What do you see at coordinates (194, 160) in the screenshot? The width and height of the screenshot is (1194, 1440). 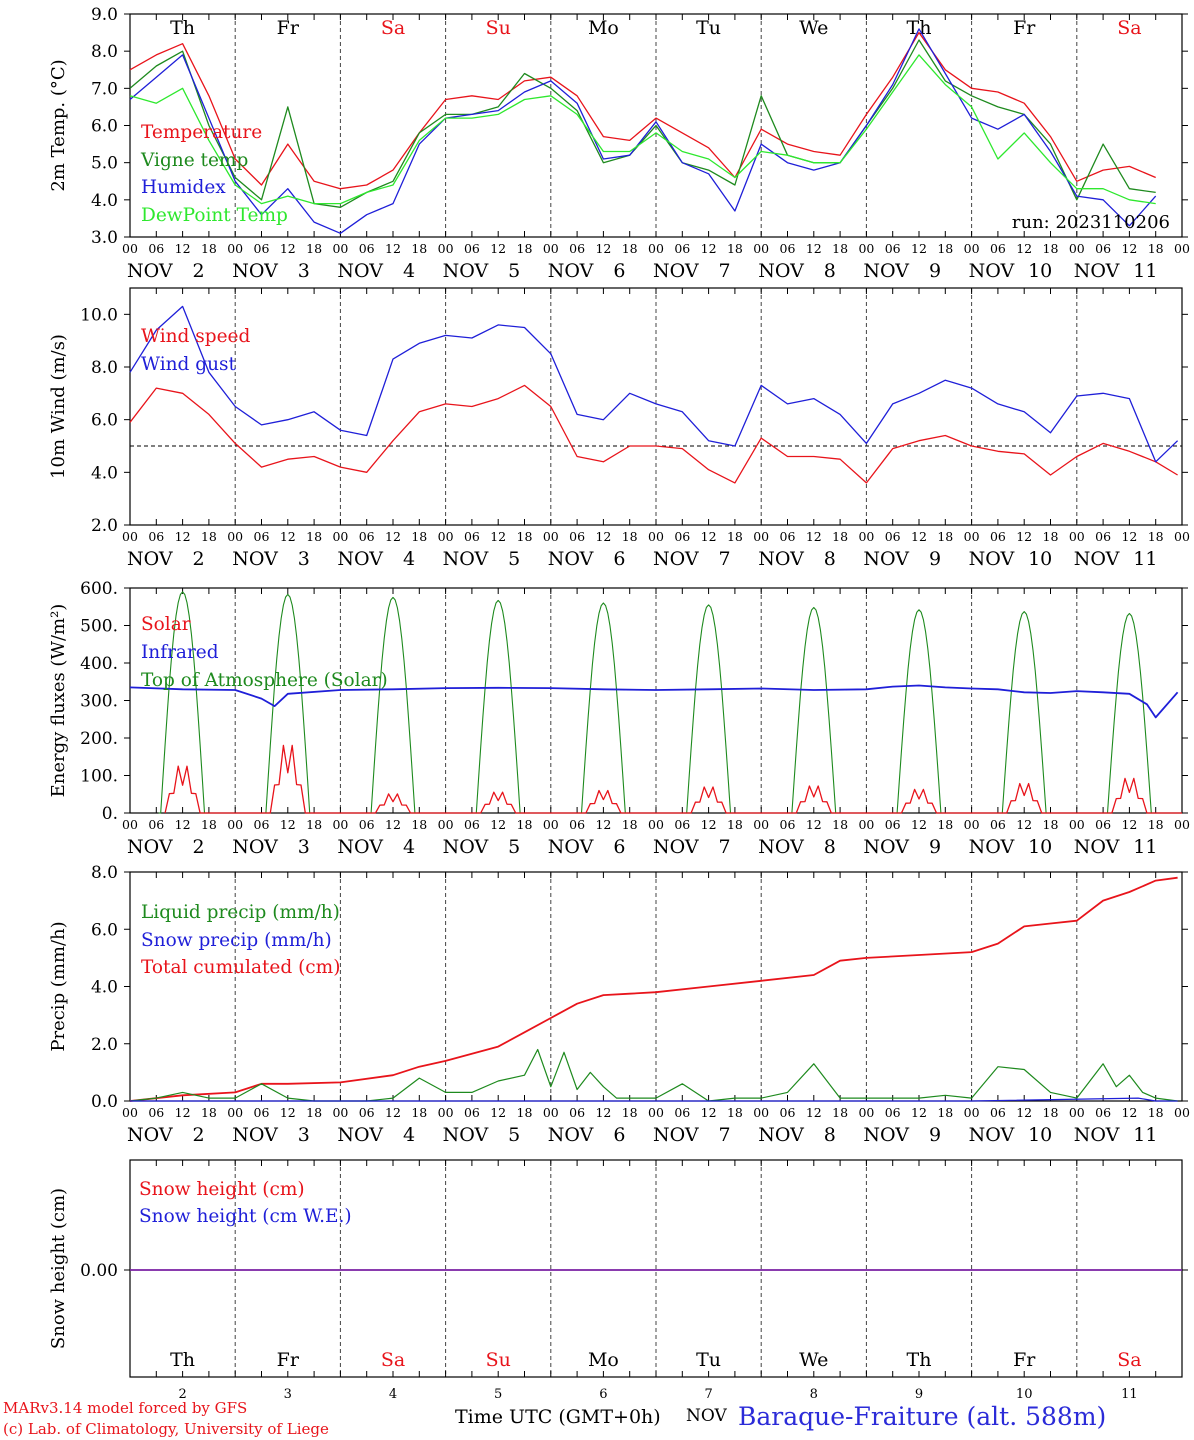 I see `legend-entry: Vigne temp` at bounding box center [194, 160].